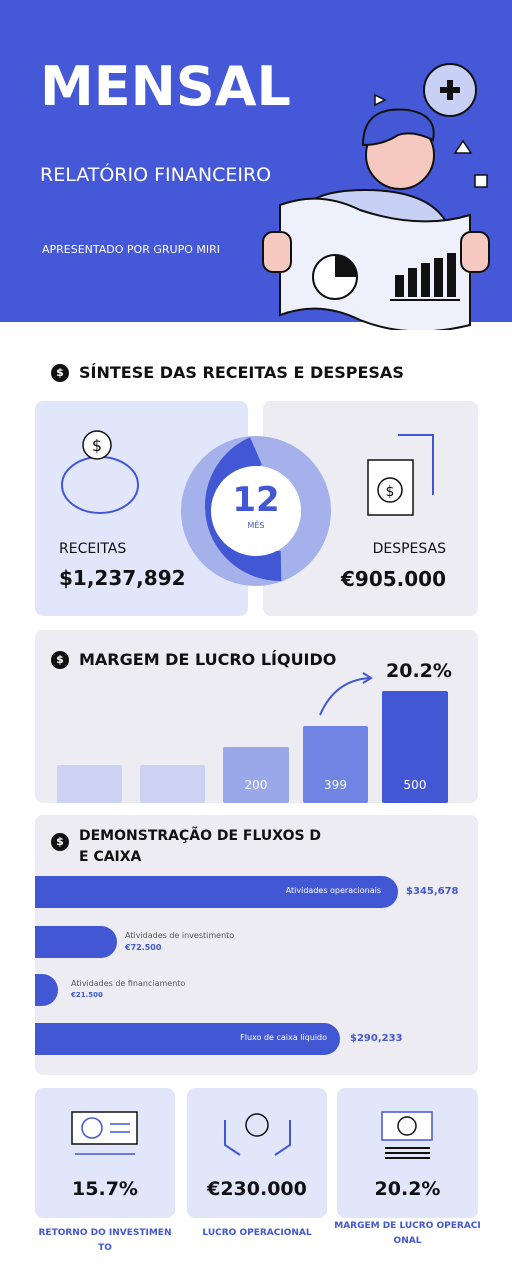 Image resolution: width=512 pixels, height=1280 pixels. Describe the element at coordinates (165, 86) in the screenshot. I see `title: MENSAL` at that location.